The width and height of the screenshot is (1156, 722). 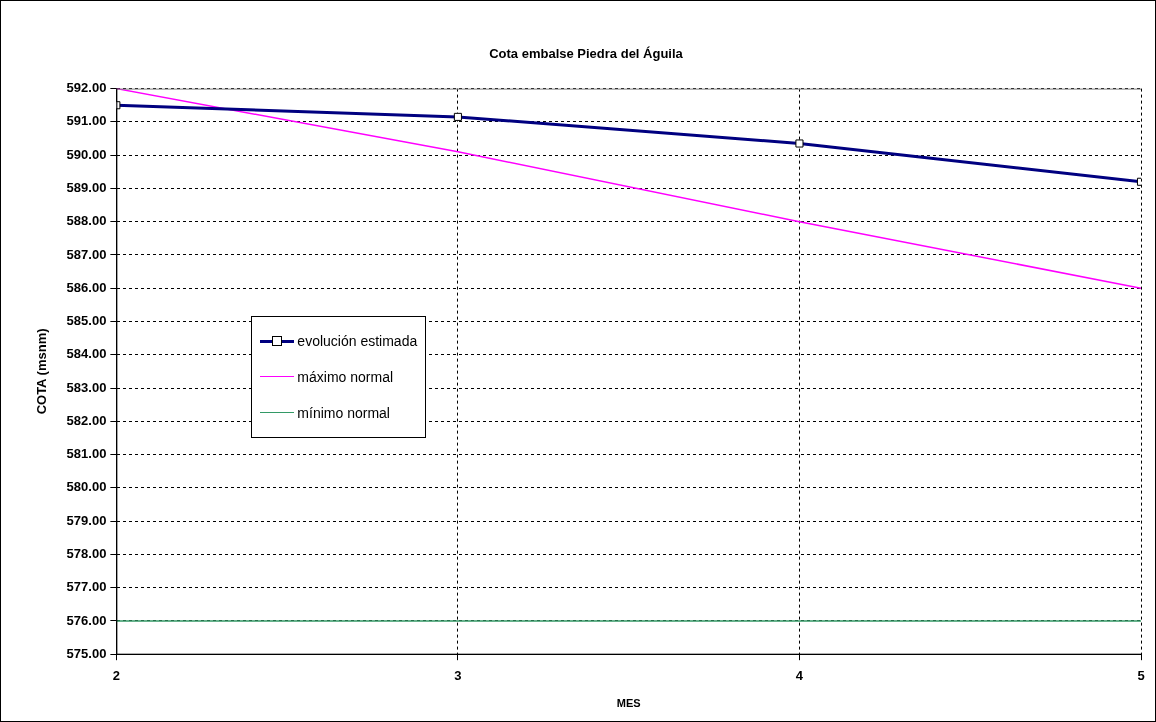 What do you see at coordinates (86, 354) in the screenshot?
I see `y-tick-label: 584.00` at bounding box center [86, 354].